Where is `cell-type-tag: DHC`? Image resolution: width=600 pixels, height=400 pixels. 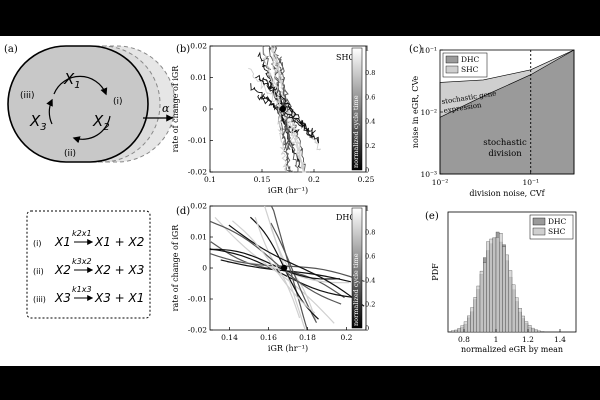
cell-type-tag: DHC is located at coordinates (346, 217).